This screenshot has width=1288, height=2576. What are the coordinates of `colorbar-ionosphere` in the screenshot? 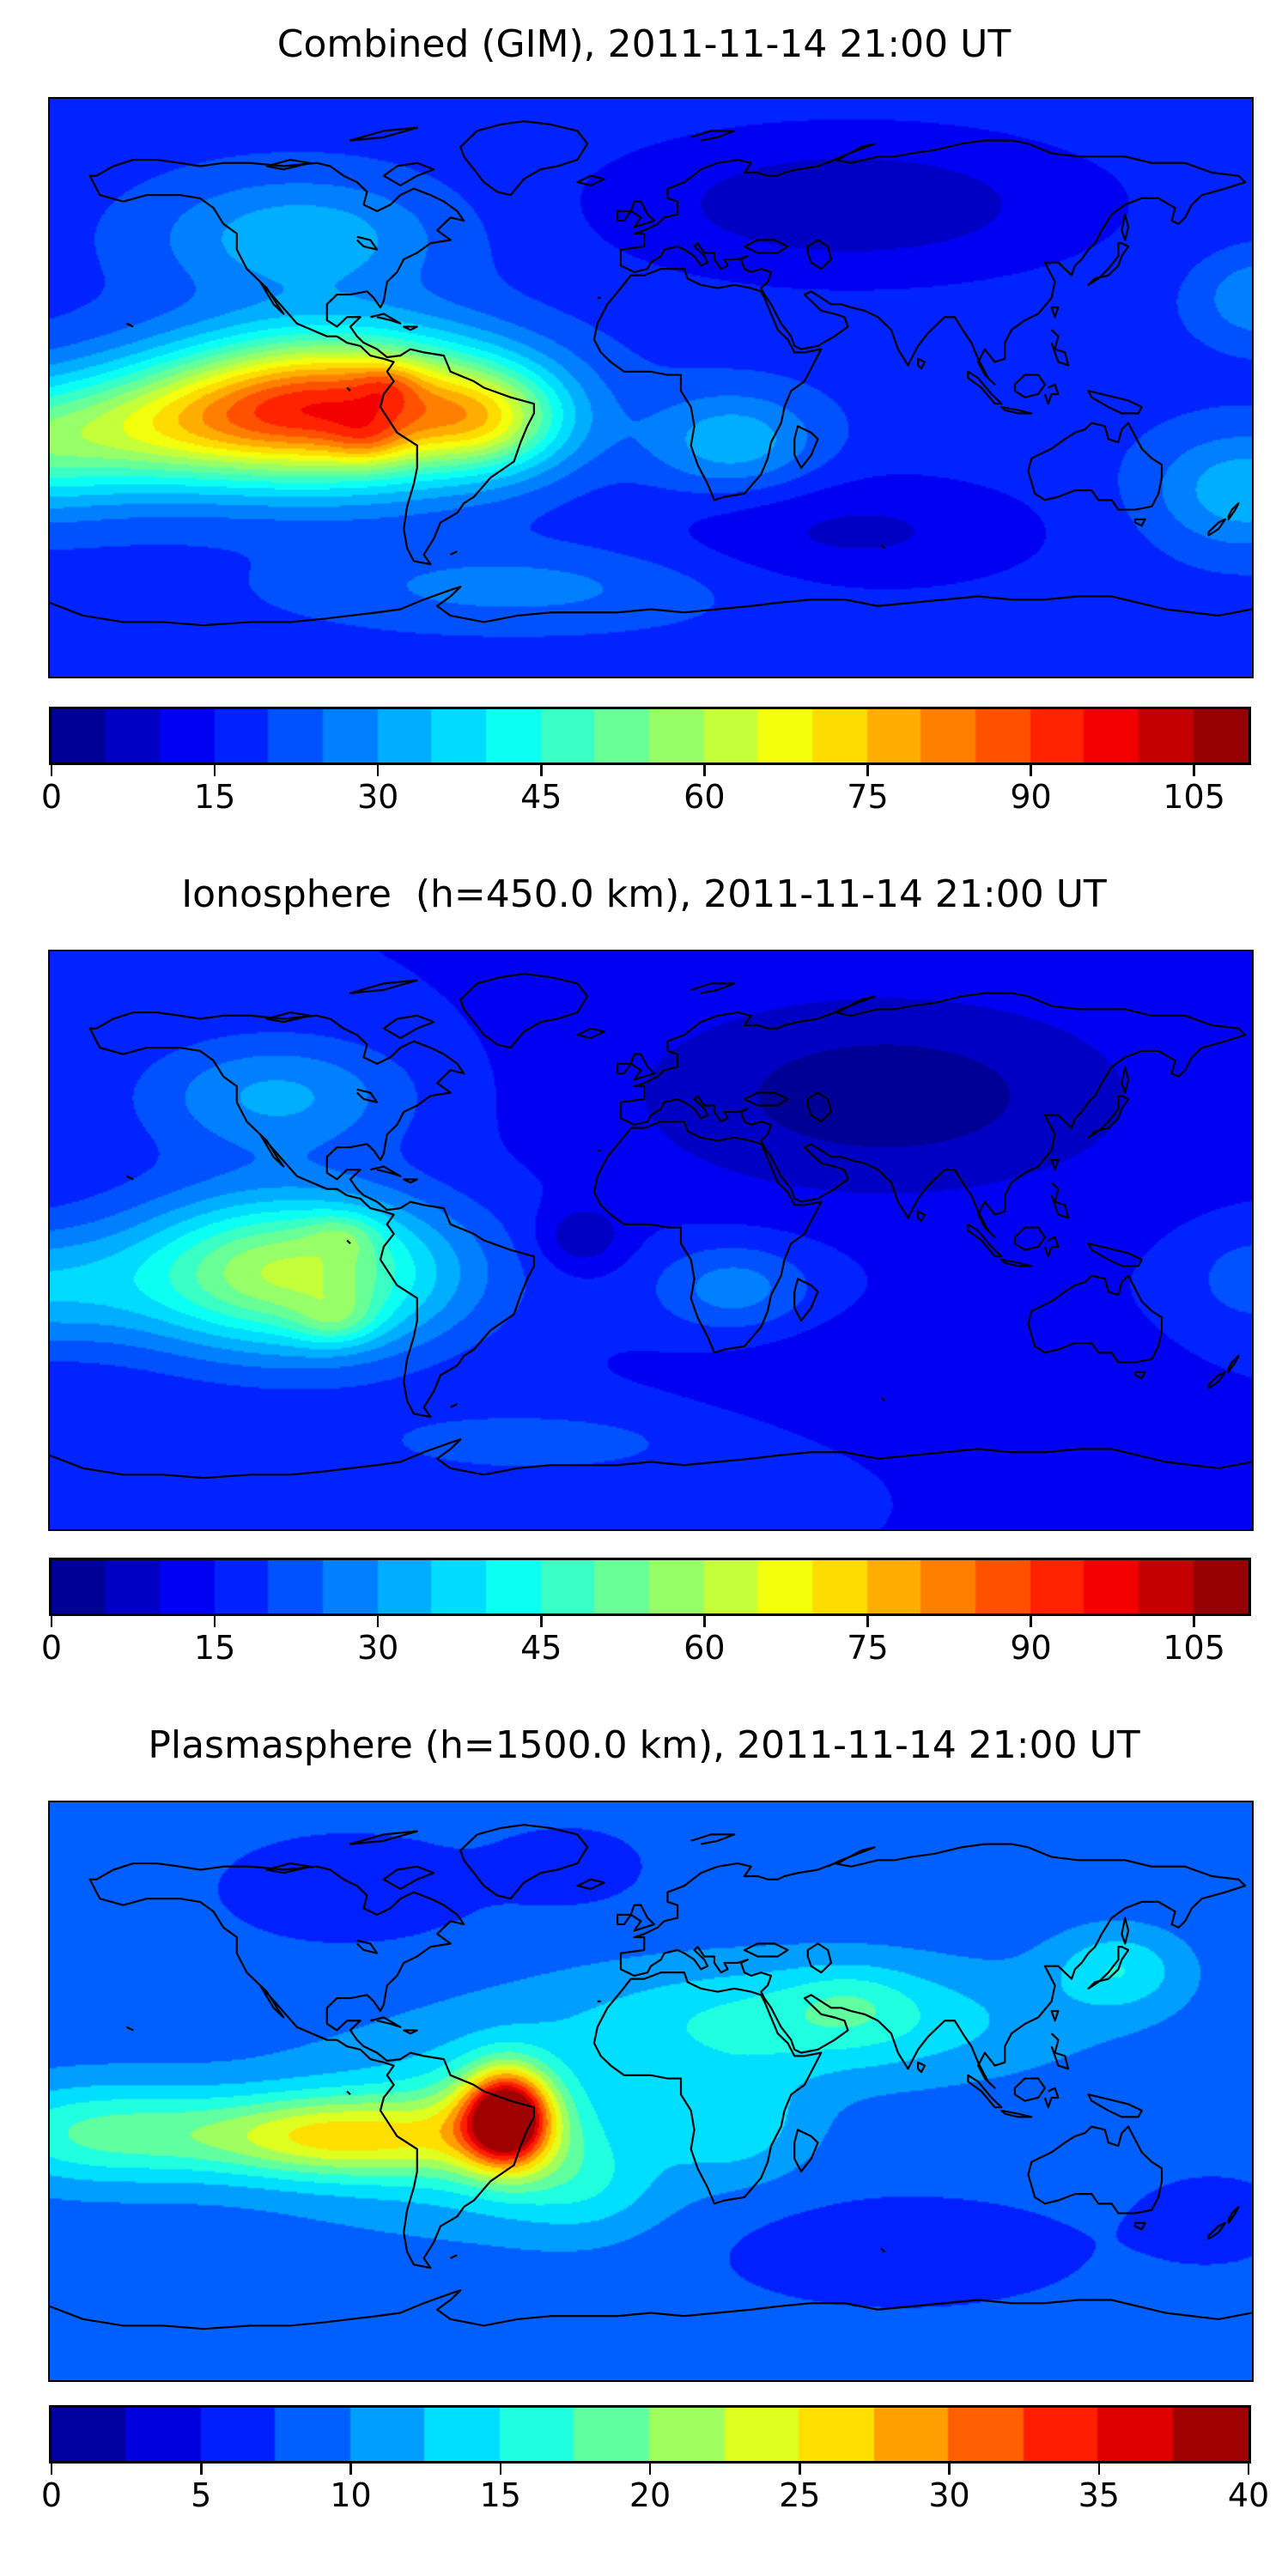 It's located at (650, 1587).